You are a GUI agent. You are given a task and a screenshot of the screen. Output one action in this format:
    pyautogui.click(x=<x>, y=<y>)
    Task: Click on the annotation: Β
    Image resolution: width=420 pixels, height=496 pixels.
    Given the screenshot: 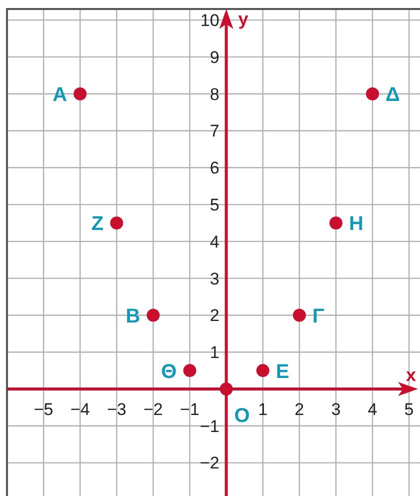 What is the action you would take?
    pyautogui.click(x=133, y=316)
    